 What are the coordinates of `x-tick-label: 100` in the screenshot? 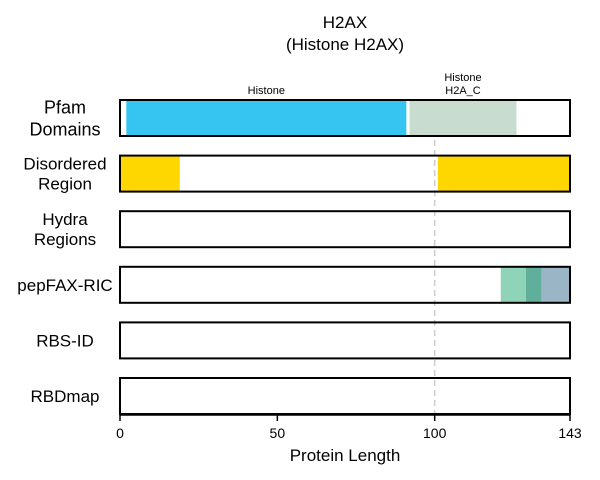 It's located at (435, 433).